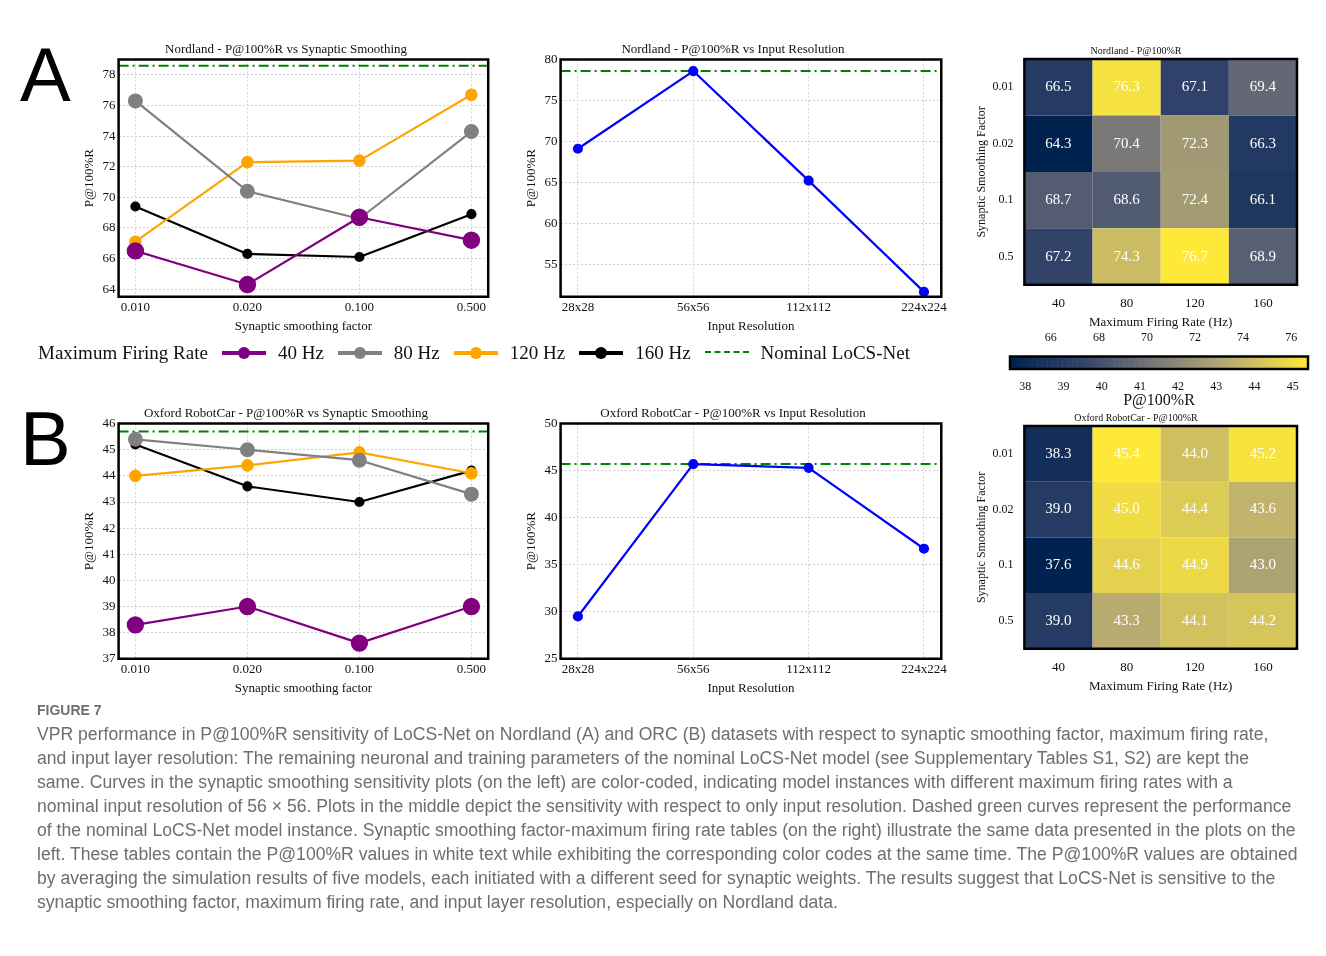 The width and height of the screenshot is (1326, 956). What do you see at coordinates (109, 135) in the screenshot?
I see `y-tick-label: 74` at bounding box center [109, 135].